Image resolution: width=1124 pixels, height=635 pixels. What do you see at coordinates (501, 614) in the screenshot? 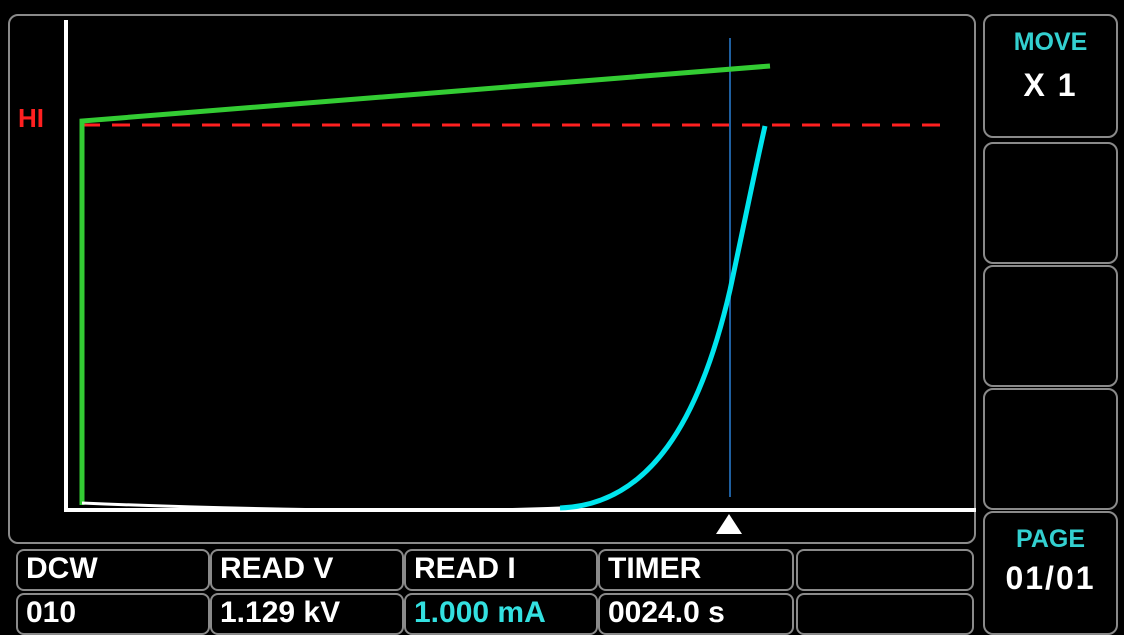
I see `value-read-i: 1.000 mA` at bounding box center [501, 614].